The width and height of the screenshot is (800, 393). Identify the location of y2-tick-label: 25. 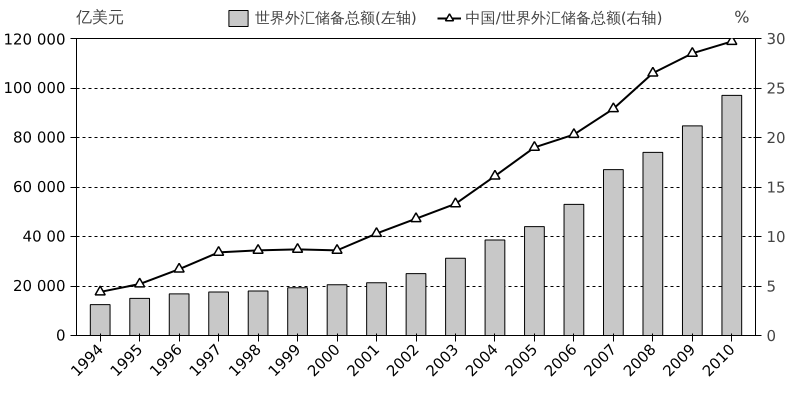
(776, 89).